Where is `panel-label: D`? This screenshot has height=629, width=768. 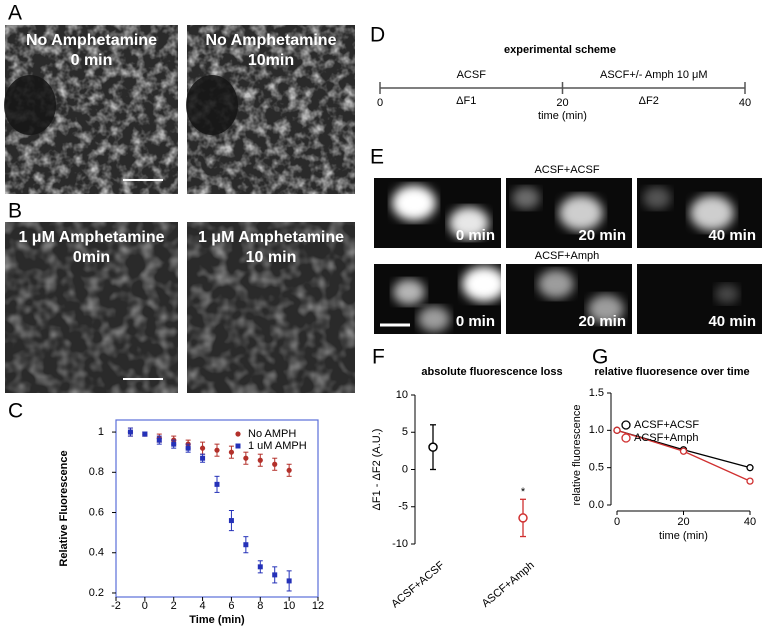
panel-label: D is located at coordinates (377, 35).